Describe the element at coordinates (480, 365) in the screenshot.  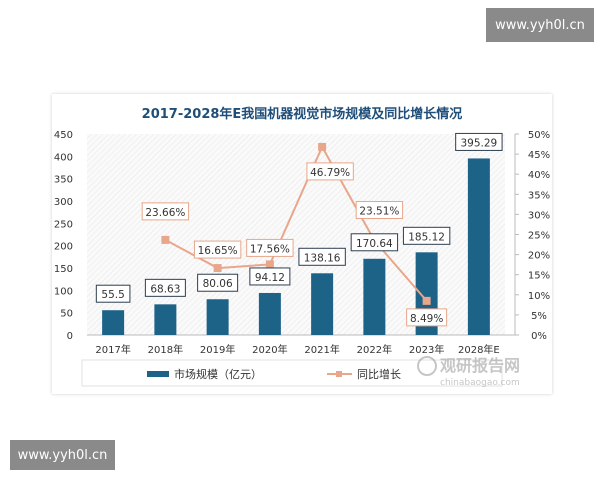
I see `logo-name: 观研报告网` at that location.